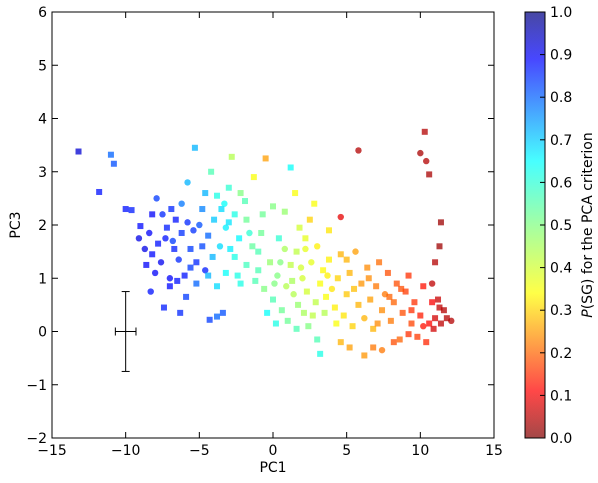  I want to click on error-bar, so click(125, 331).